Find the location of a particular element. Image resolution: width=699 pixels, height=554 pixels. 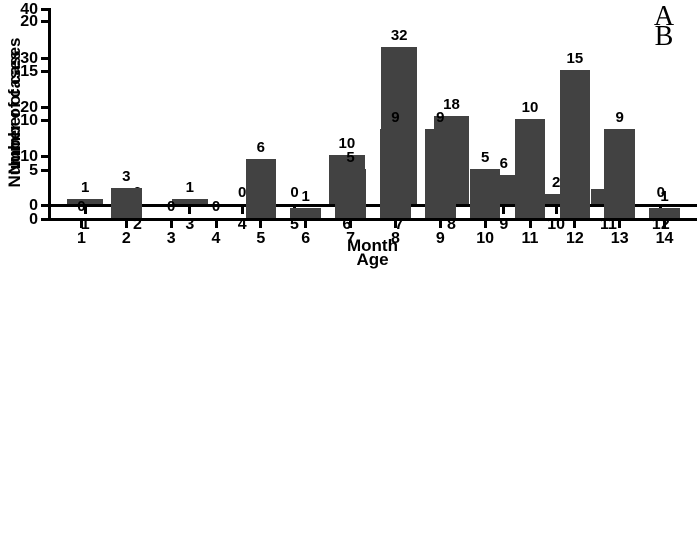

bar-value-label: 2 is located at coordinates (556, 183).